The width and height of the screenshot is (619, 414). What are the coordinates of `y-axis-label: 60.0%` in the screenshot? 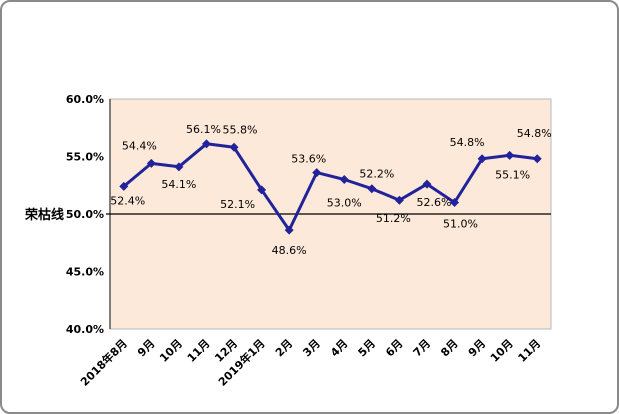 It's located at (85, 99).